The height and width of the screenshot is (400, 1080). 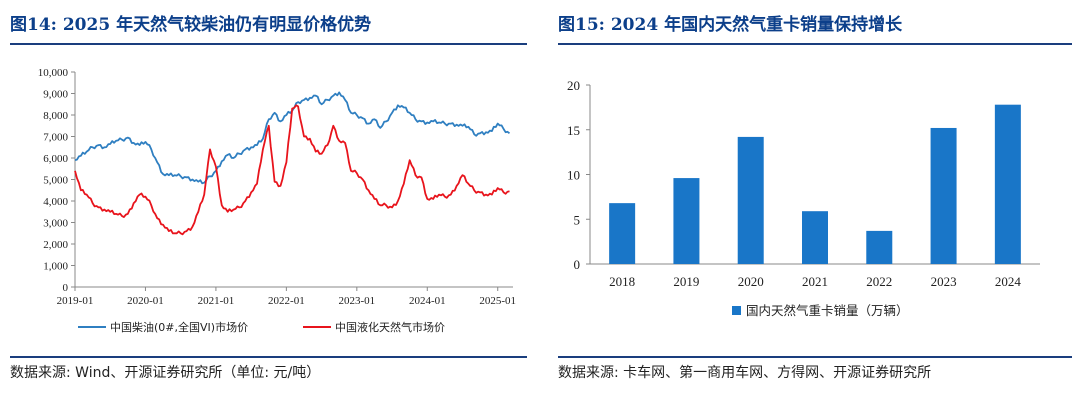 What do you see at coordinates (427, 301) in the screenshot?
I see `x-tick-label: 2024-01` at bounding box center [427, 301].